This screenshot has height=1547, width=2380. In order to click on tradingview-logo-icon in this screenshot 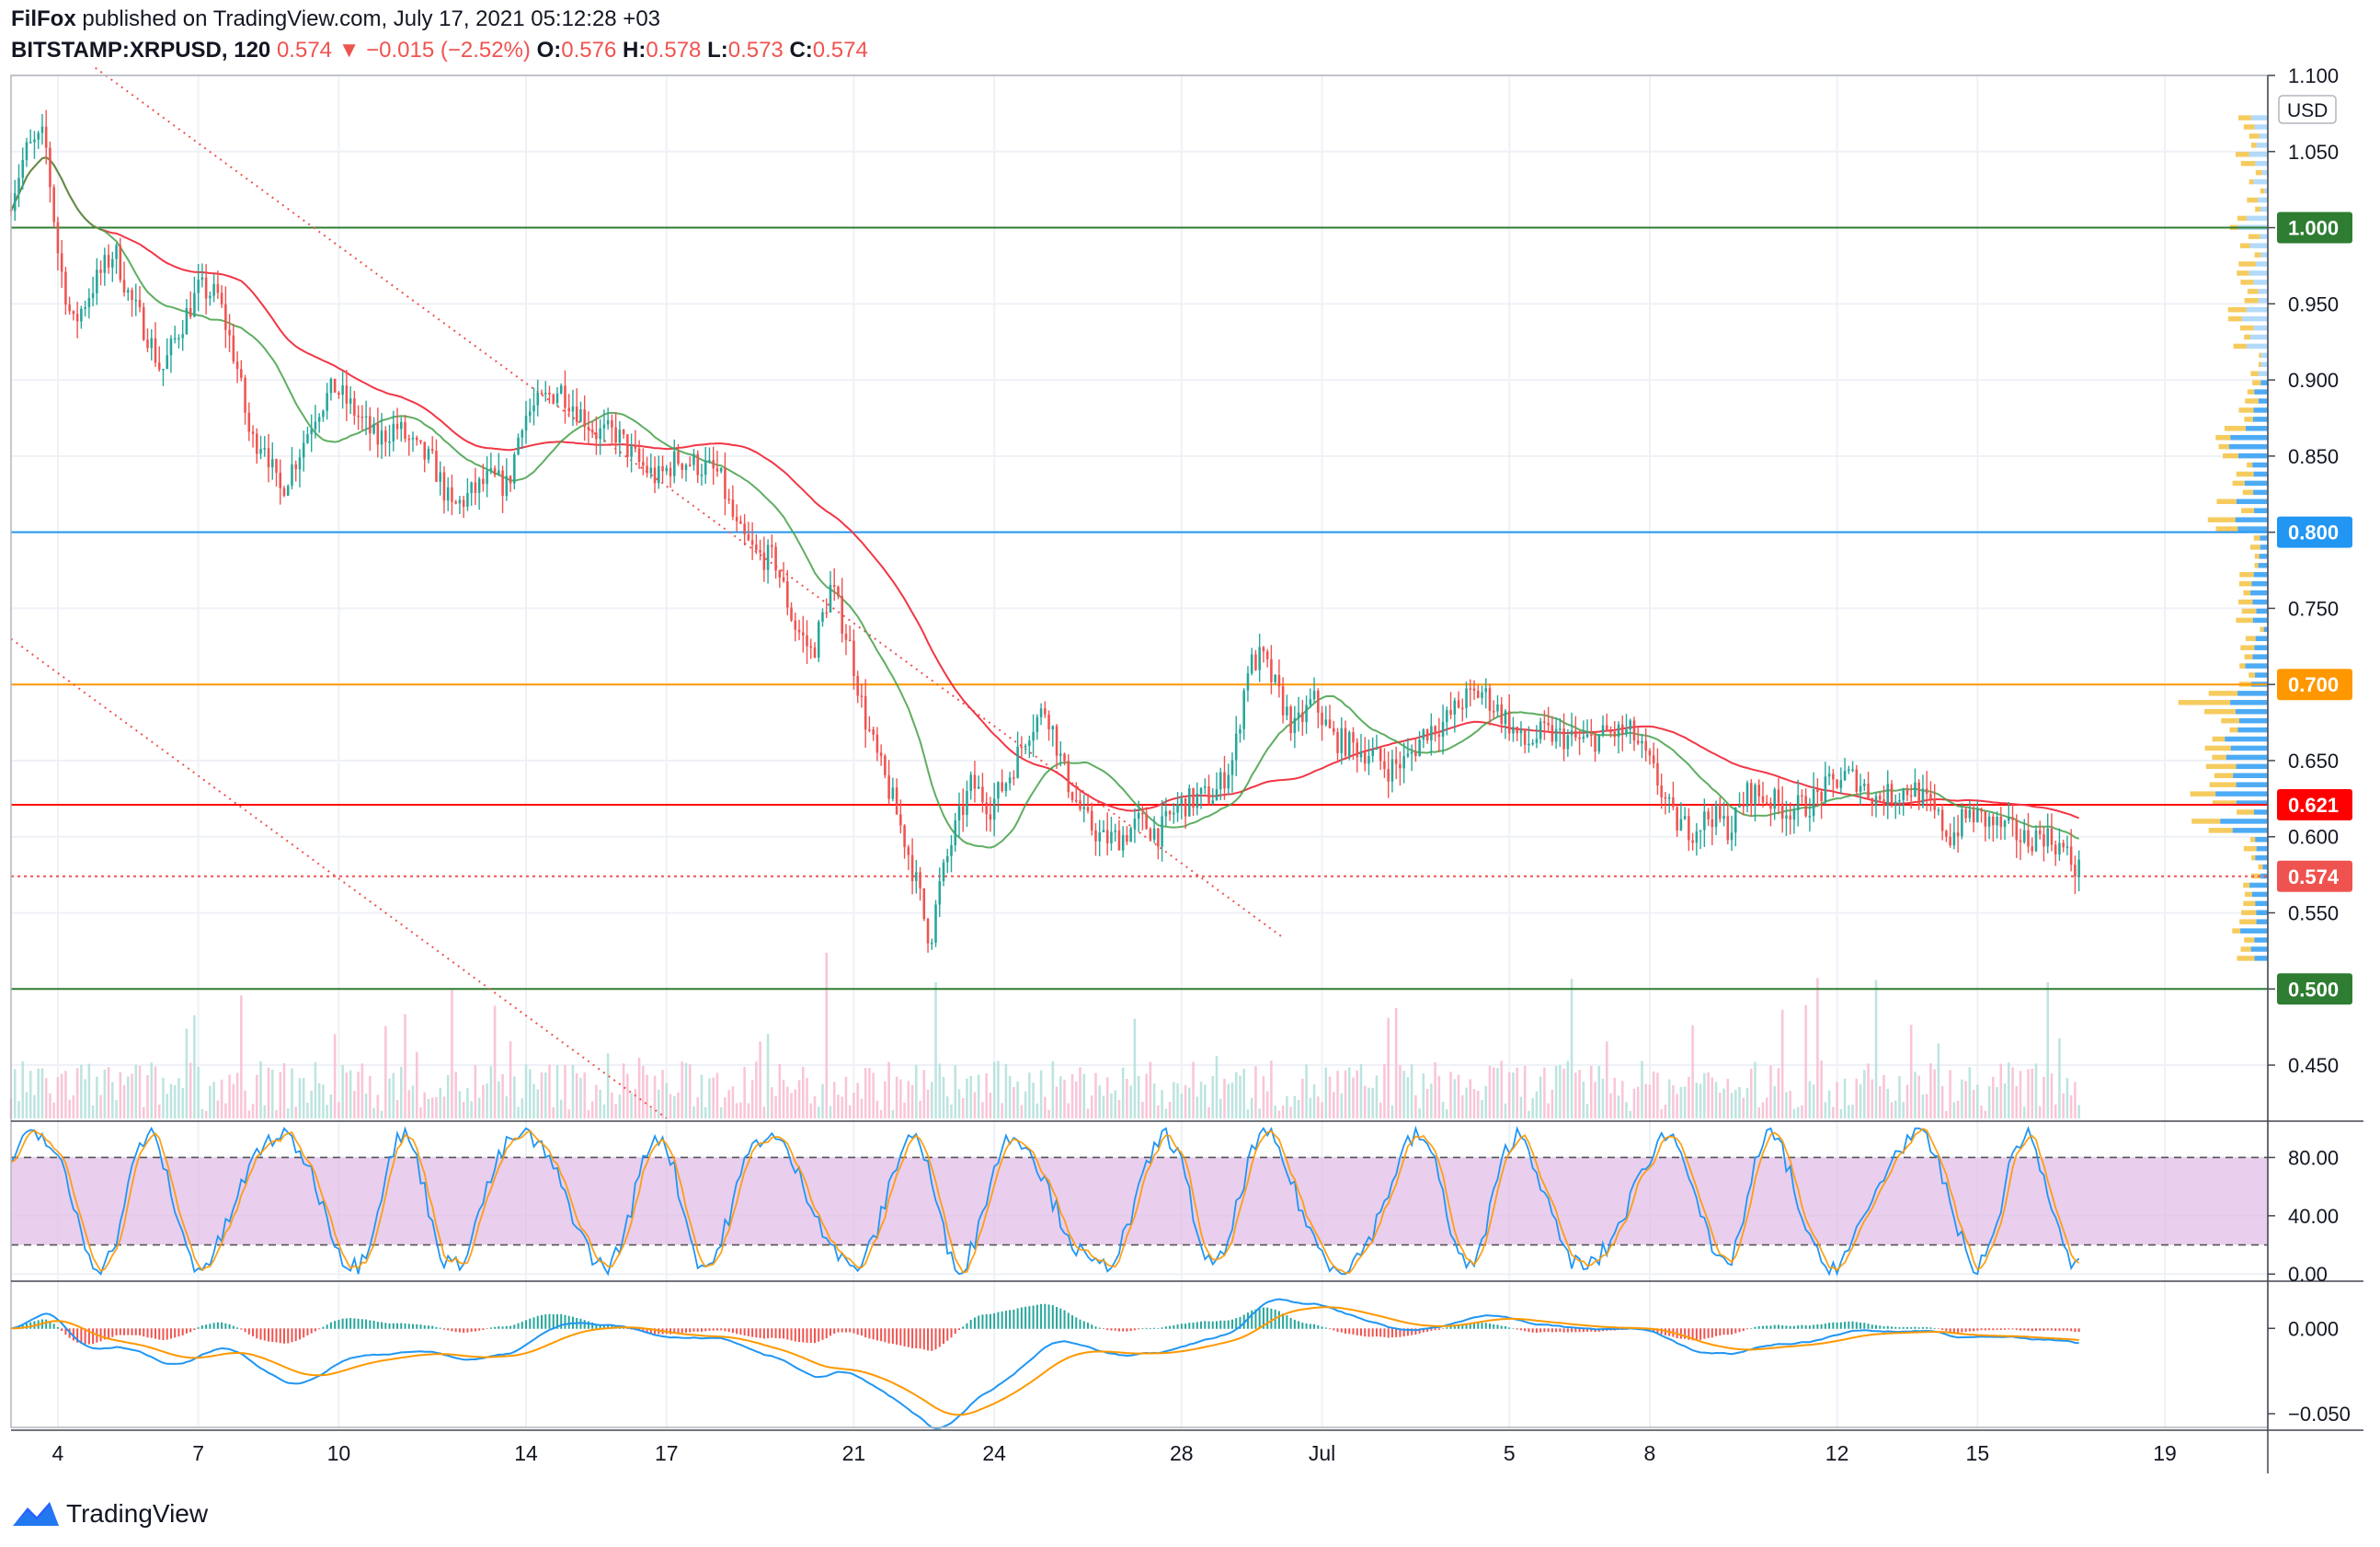, I will do `click(36, 1514)`.